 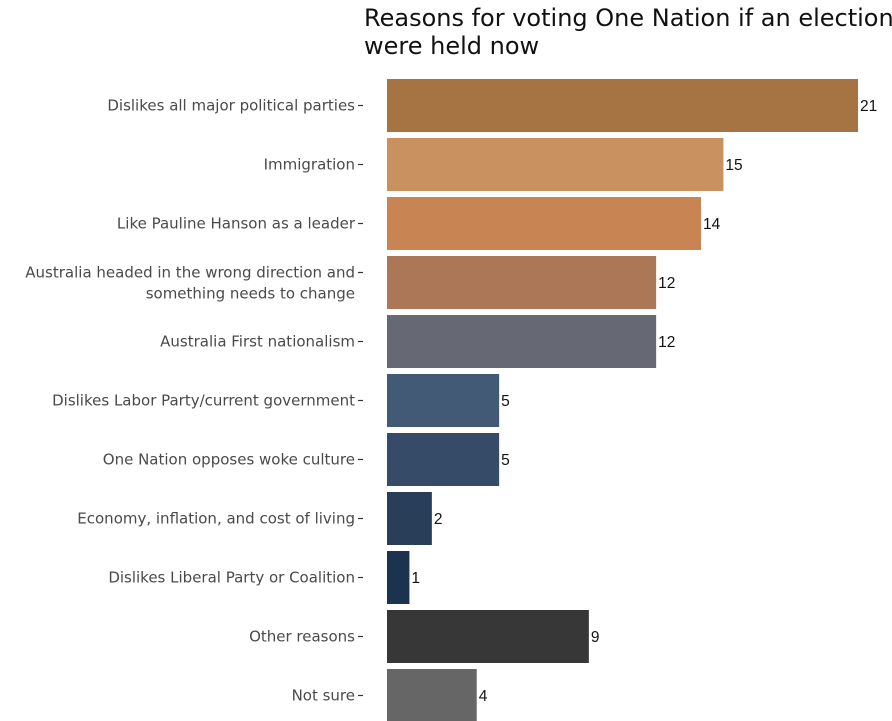 I want to click on data-label: 1, so click(x=415, y=578).